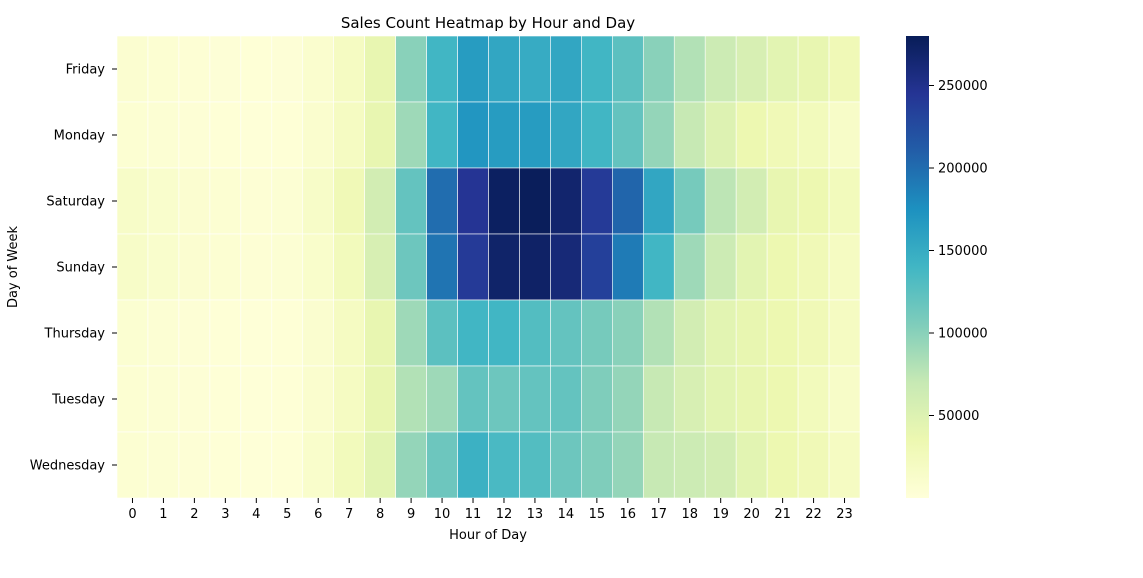 The image size is (1143, 578). Describe the element at coordinates (13, 266) in the screenshot. I see `y-axis-label: Day of Week` at that location.